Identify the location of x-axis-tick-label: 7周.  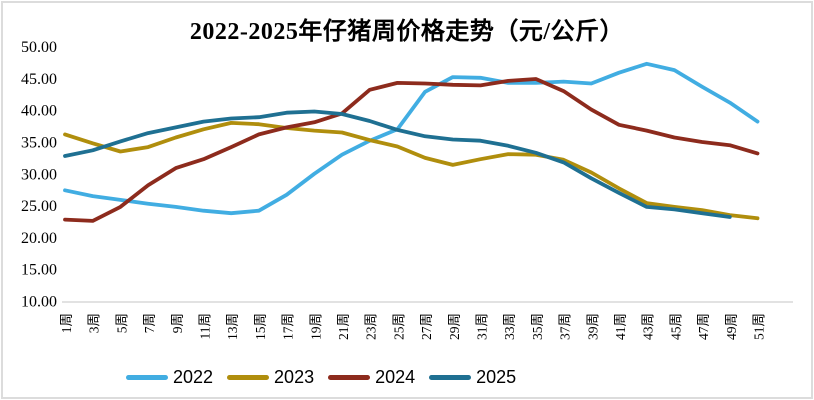
(149, 323).